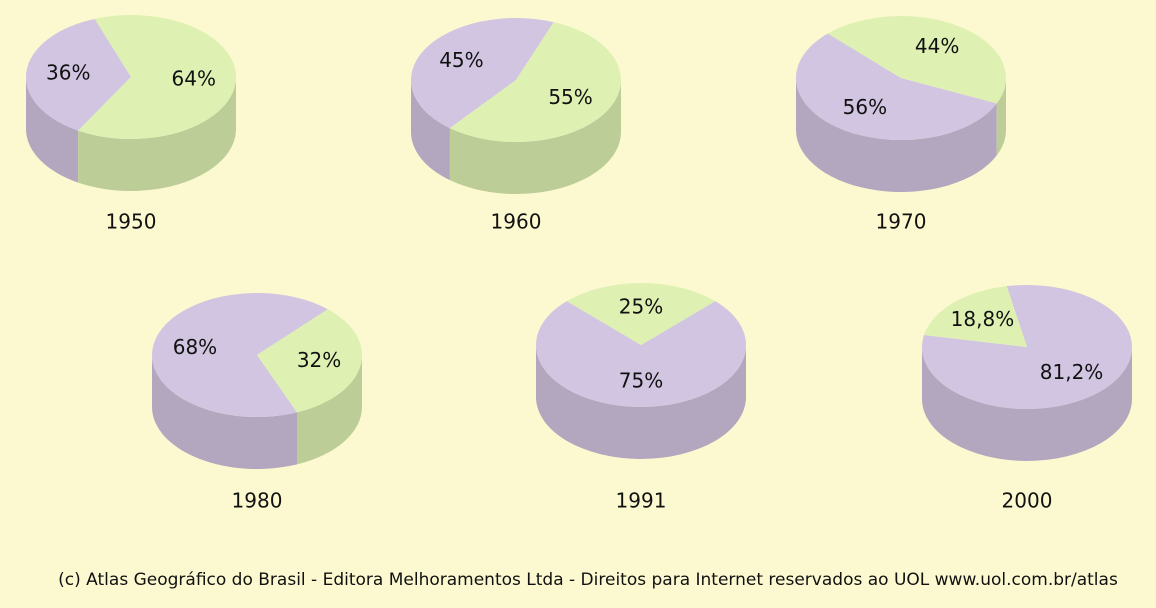 This screenshot has height=608, width=1156. Describe the element at coordinates (937, 46) in the screenshot. I see `slice-label: 44%` at that location.